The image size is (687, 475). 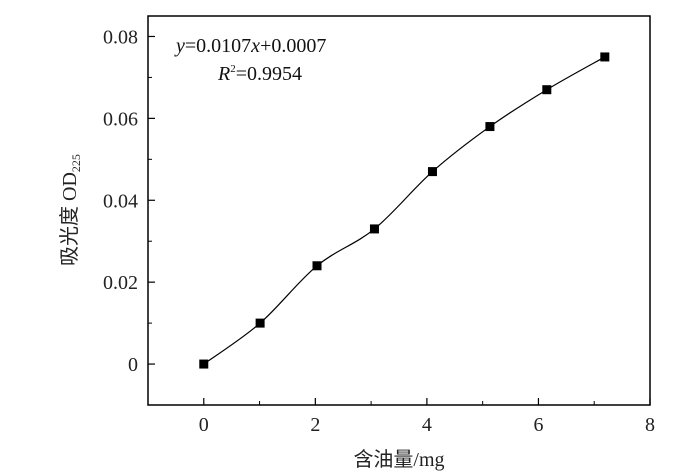 I want to click on eq-intercept: +0.0007, so click(x=293, y=46).